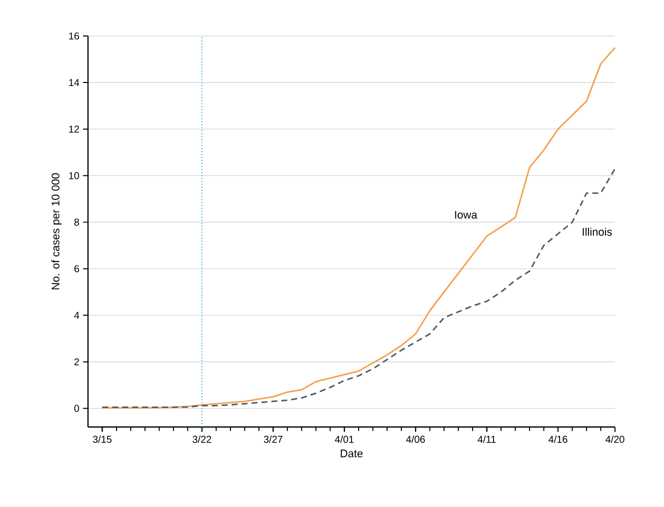 The image size is (664, 507). What do you see at coordinates (415, 439) in the screenshot?
I see `x-tick-label: 4/06` at bounding box center [415, 439].